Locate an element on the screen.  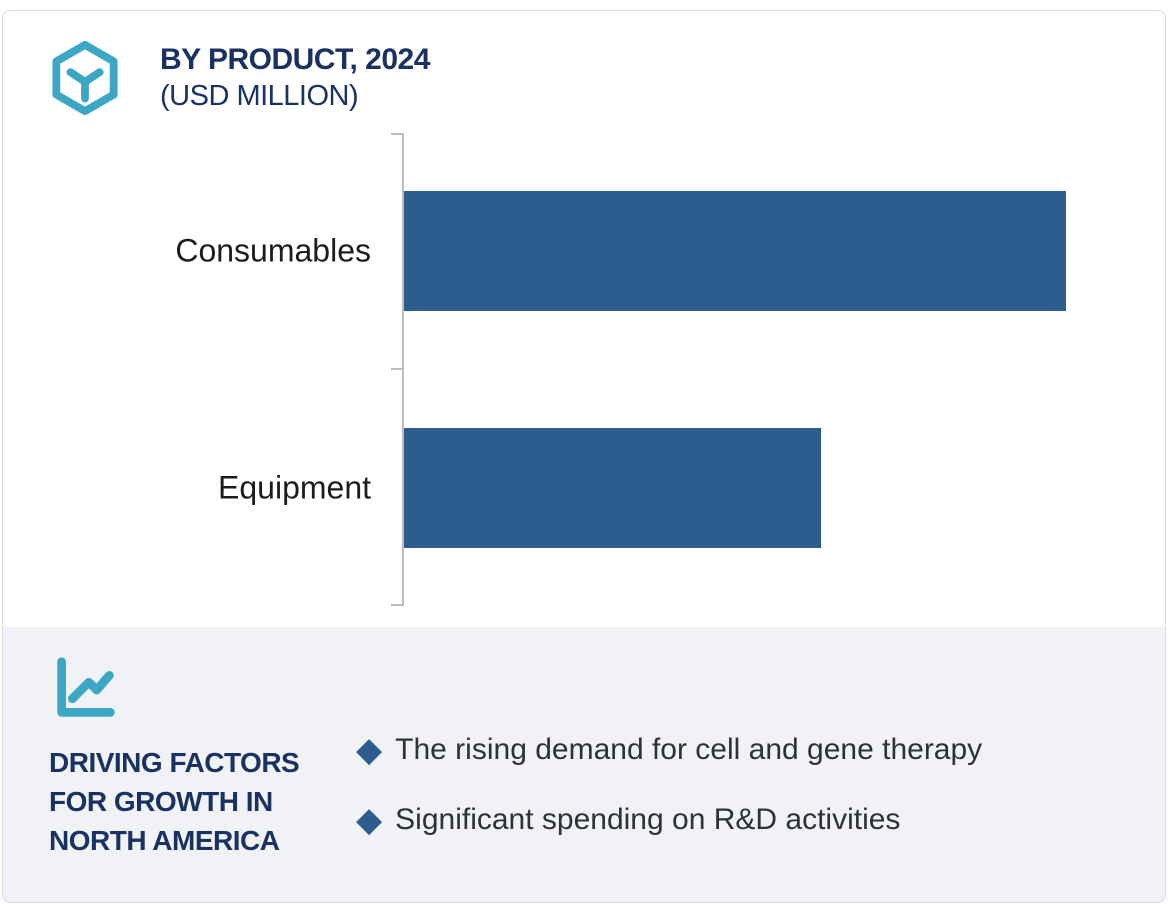
chart-title-block: BY PRODUCT, 2024 (USD MILLION) is located at coordinates (295, 76).